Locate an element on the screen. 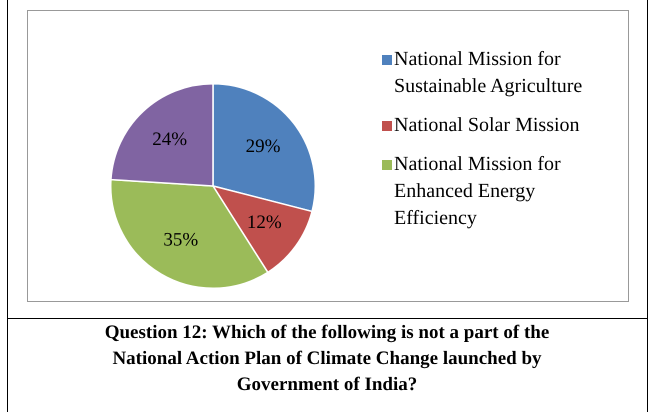 This screenshot has width=656, height=412. legend-label: National Mission for Sustainable Agriculture is located at coordinates (488, 72).